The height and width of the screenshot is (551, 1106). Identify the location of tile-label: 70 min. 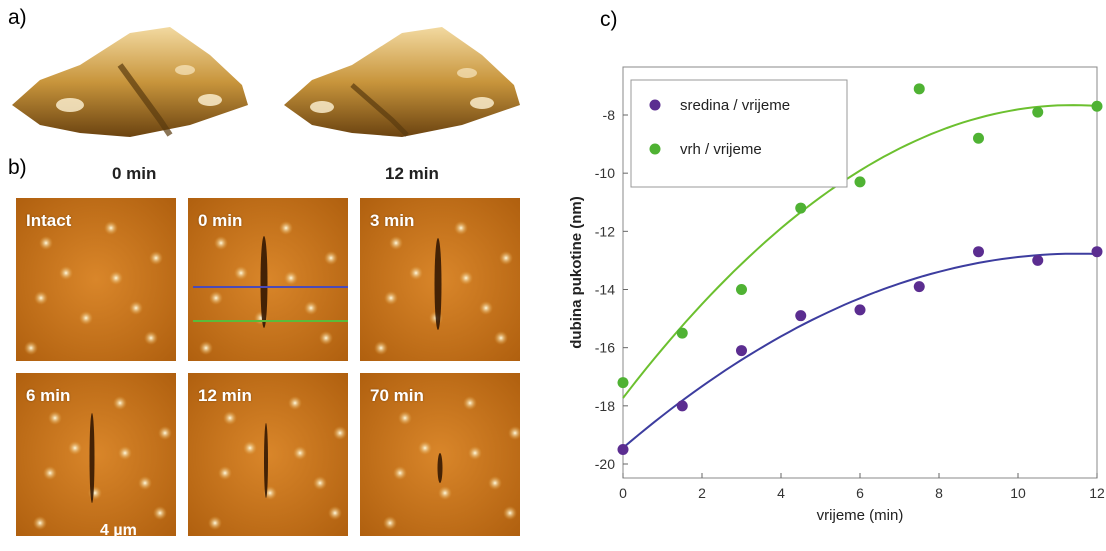
(397, 395).